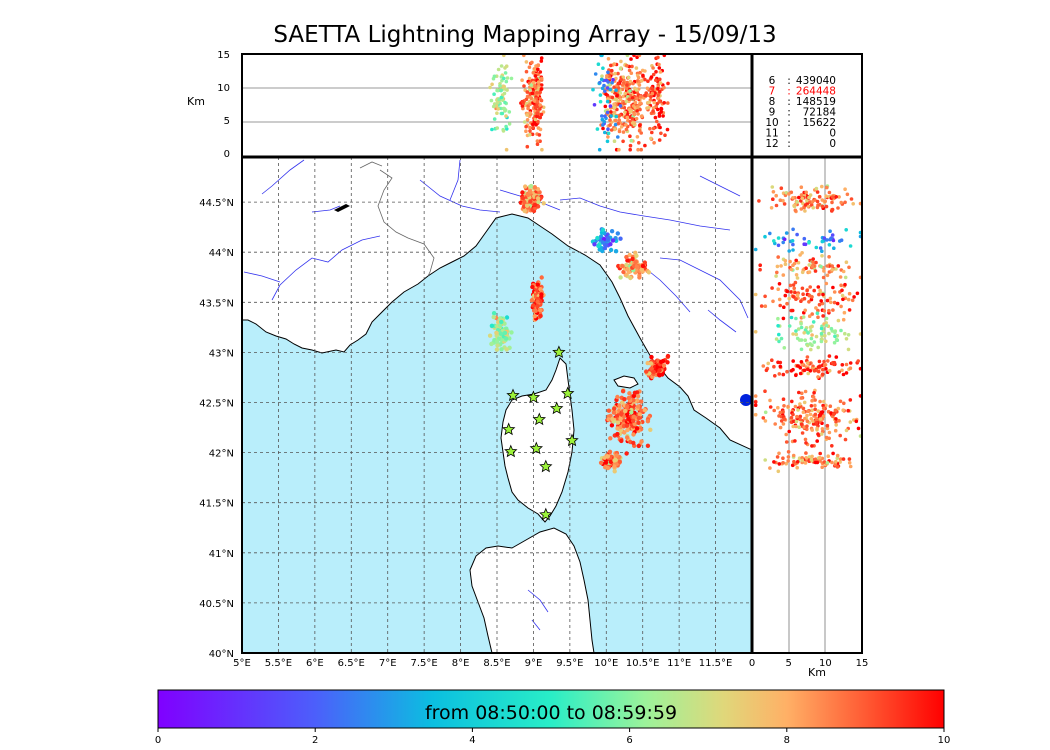  Describe the element at coordinates (825, 663) in the screenshot. I see `side-tick-label: 10` at that location.